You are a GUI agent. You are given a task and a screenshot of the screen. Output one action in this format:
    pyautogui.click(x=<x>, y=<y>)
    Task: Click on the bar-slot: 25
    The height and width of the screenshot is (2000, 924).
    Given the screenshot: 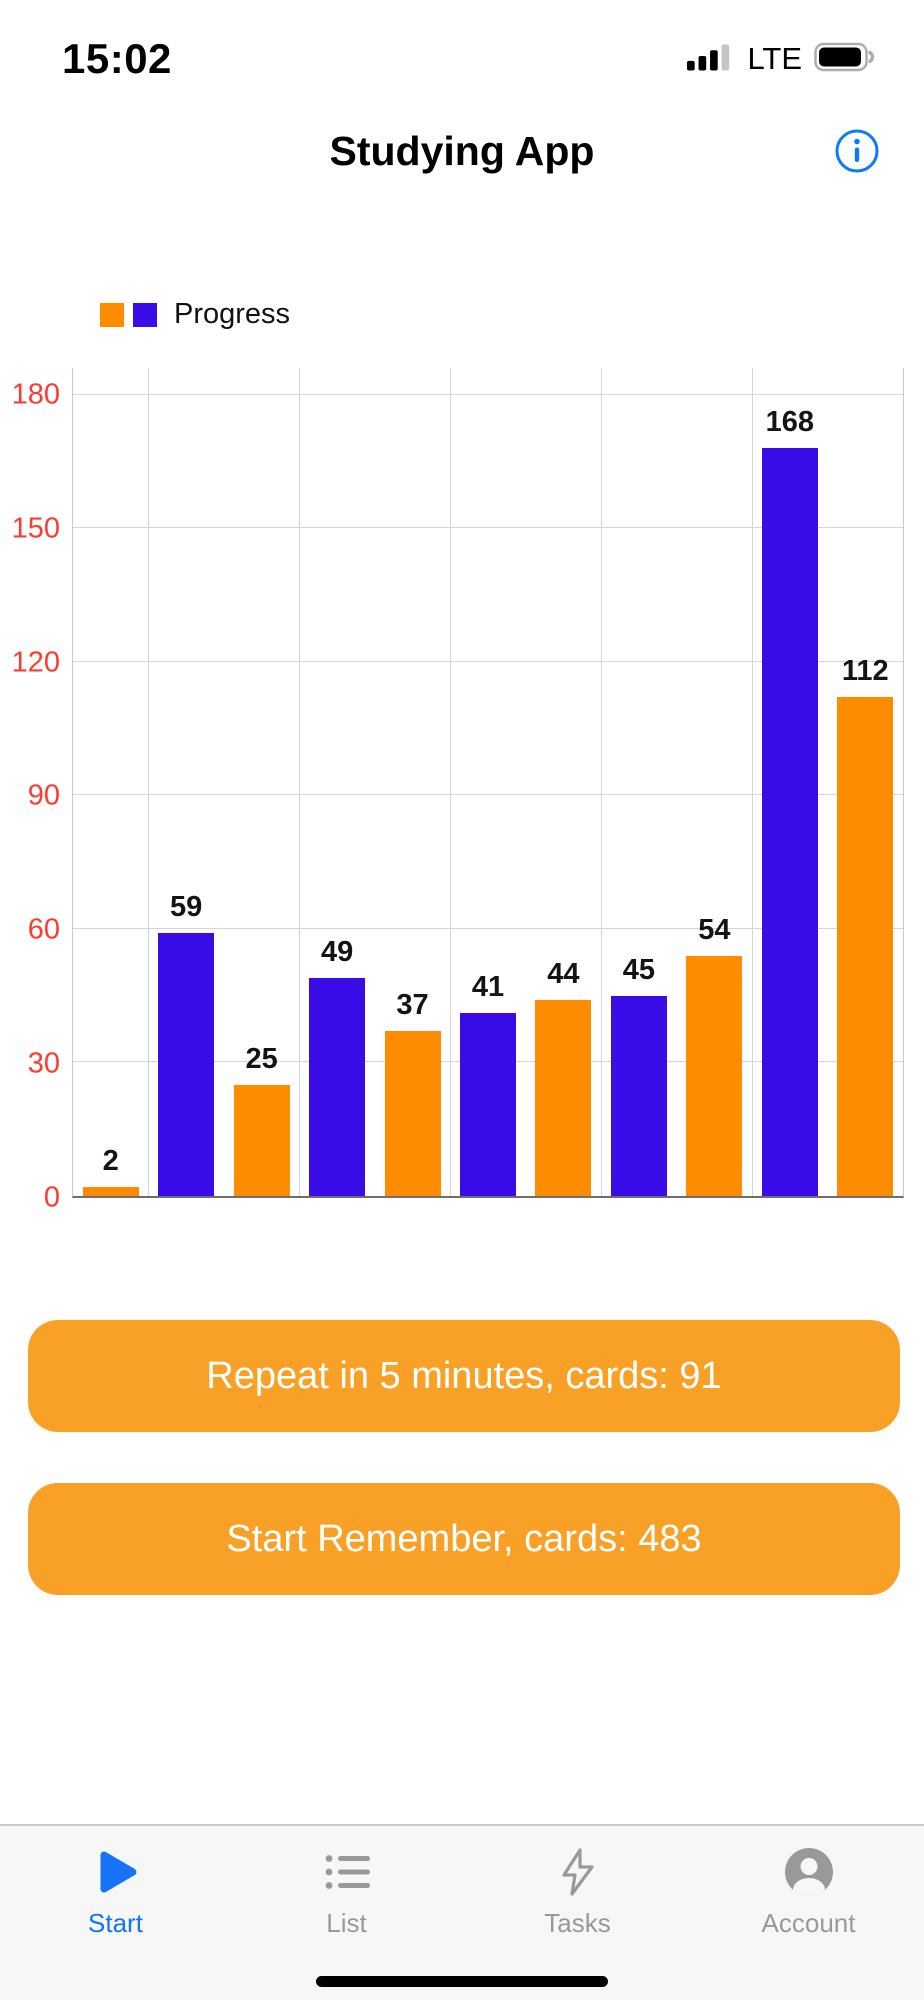 What is the action you would take?
    pyautogui.click(x=261, y=782)
    